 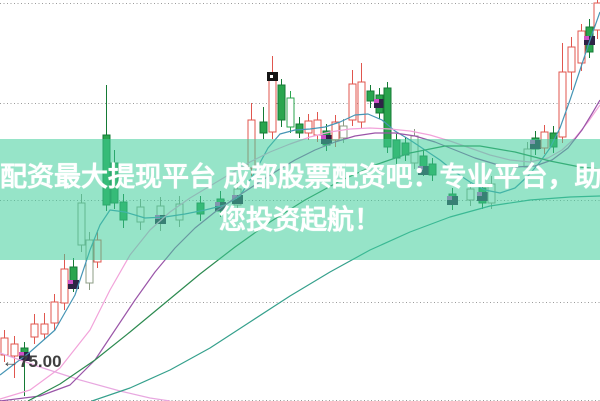 What do you see at coordinates (300, 220) in the screenshot?
I see `banner-title-line2: 您投资起航！` at bounding box center [300, 220].